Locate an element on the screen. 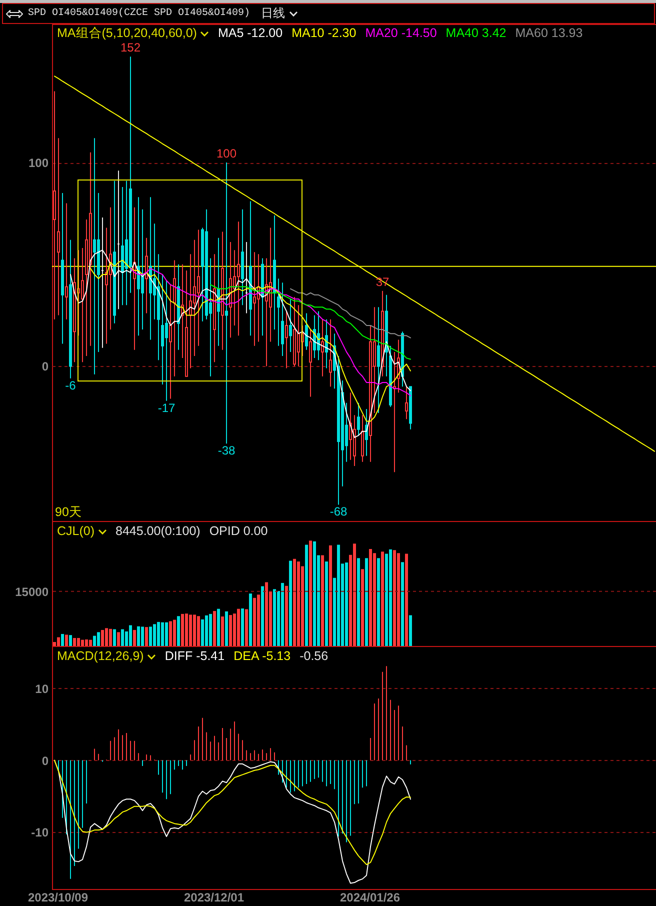 The image size is (656, 906). text: DEA -5.13 is located at coordinates (262, 656).